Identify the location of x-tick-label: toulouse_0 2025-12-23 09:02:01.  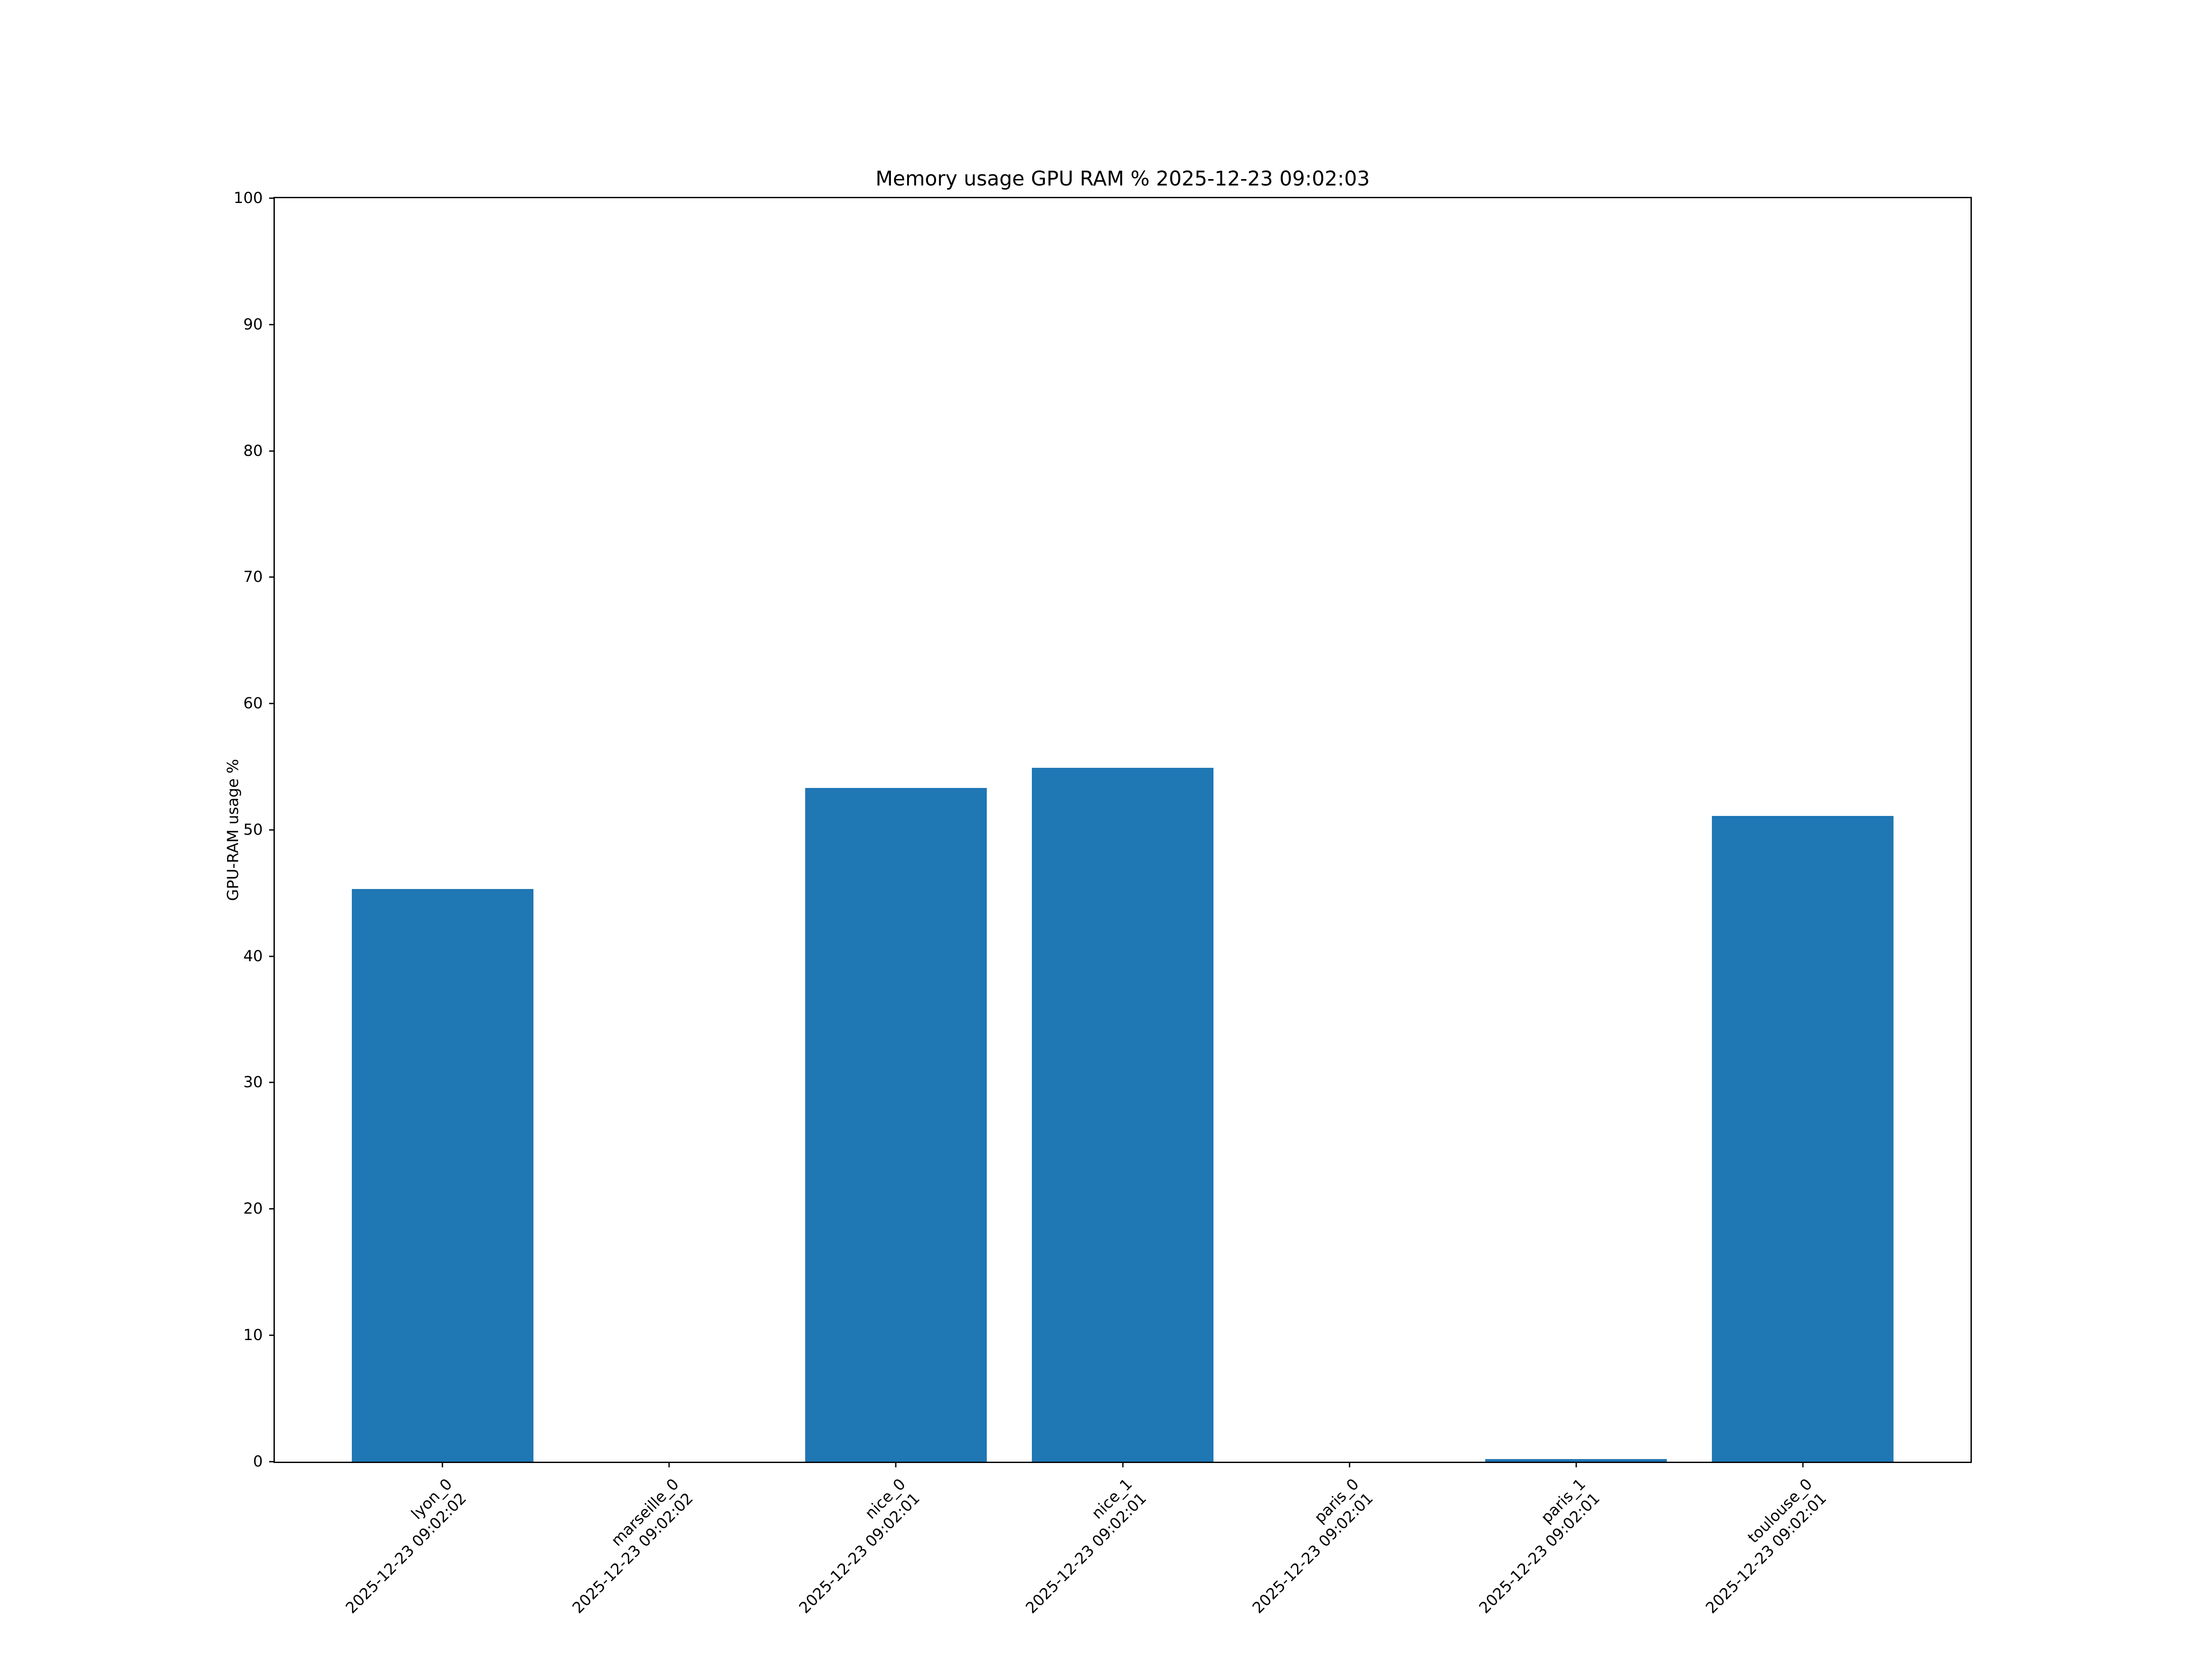
(1759, 1546).